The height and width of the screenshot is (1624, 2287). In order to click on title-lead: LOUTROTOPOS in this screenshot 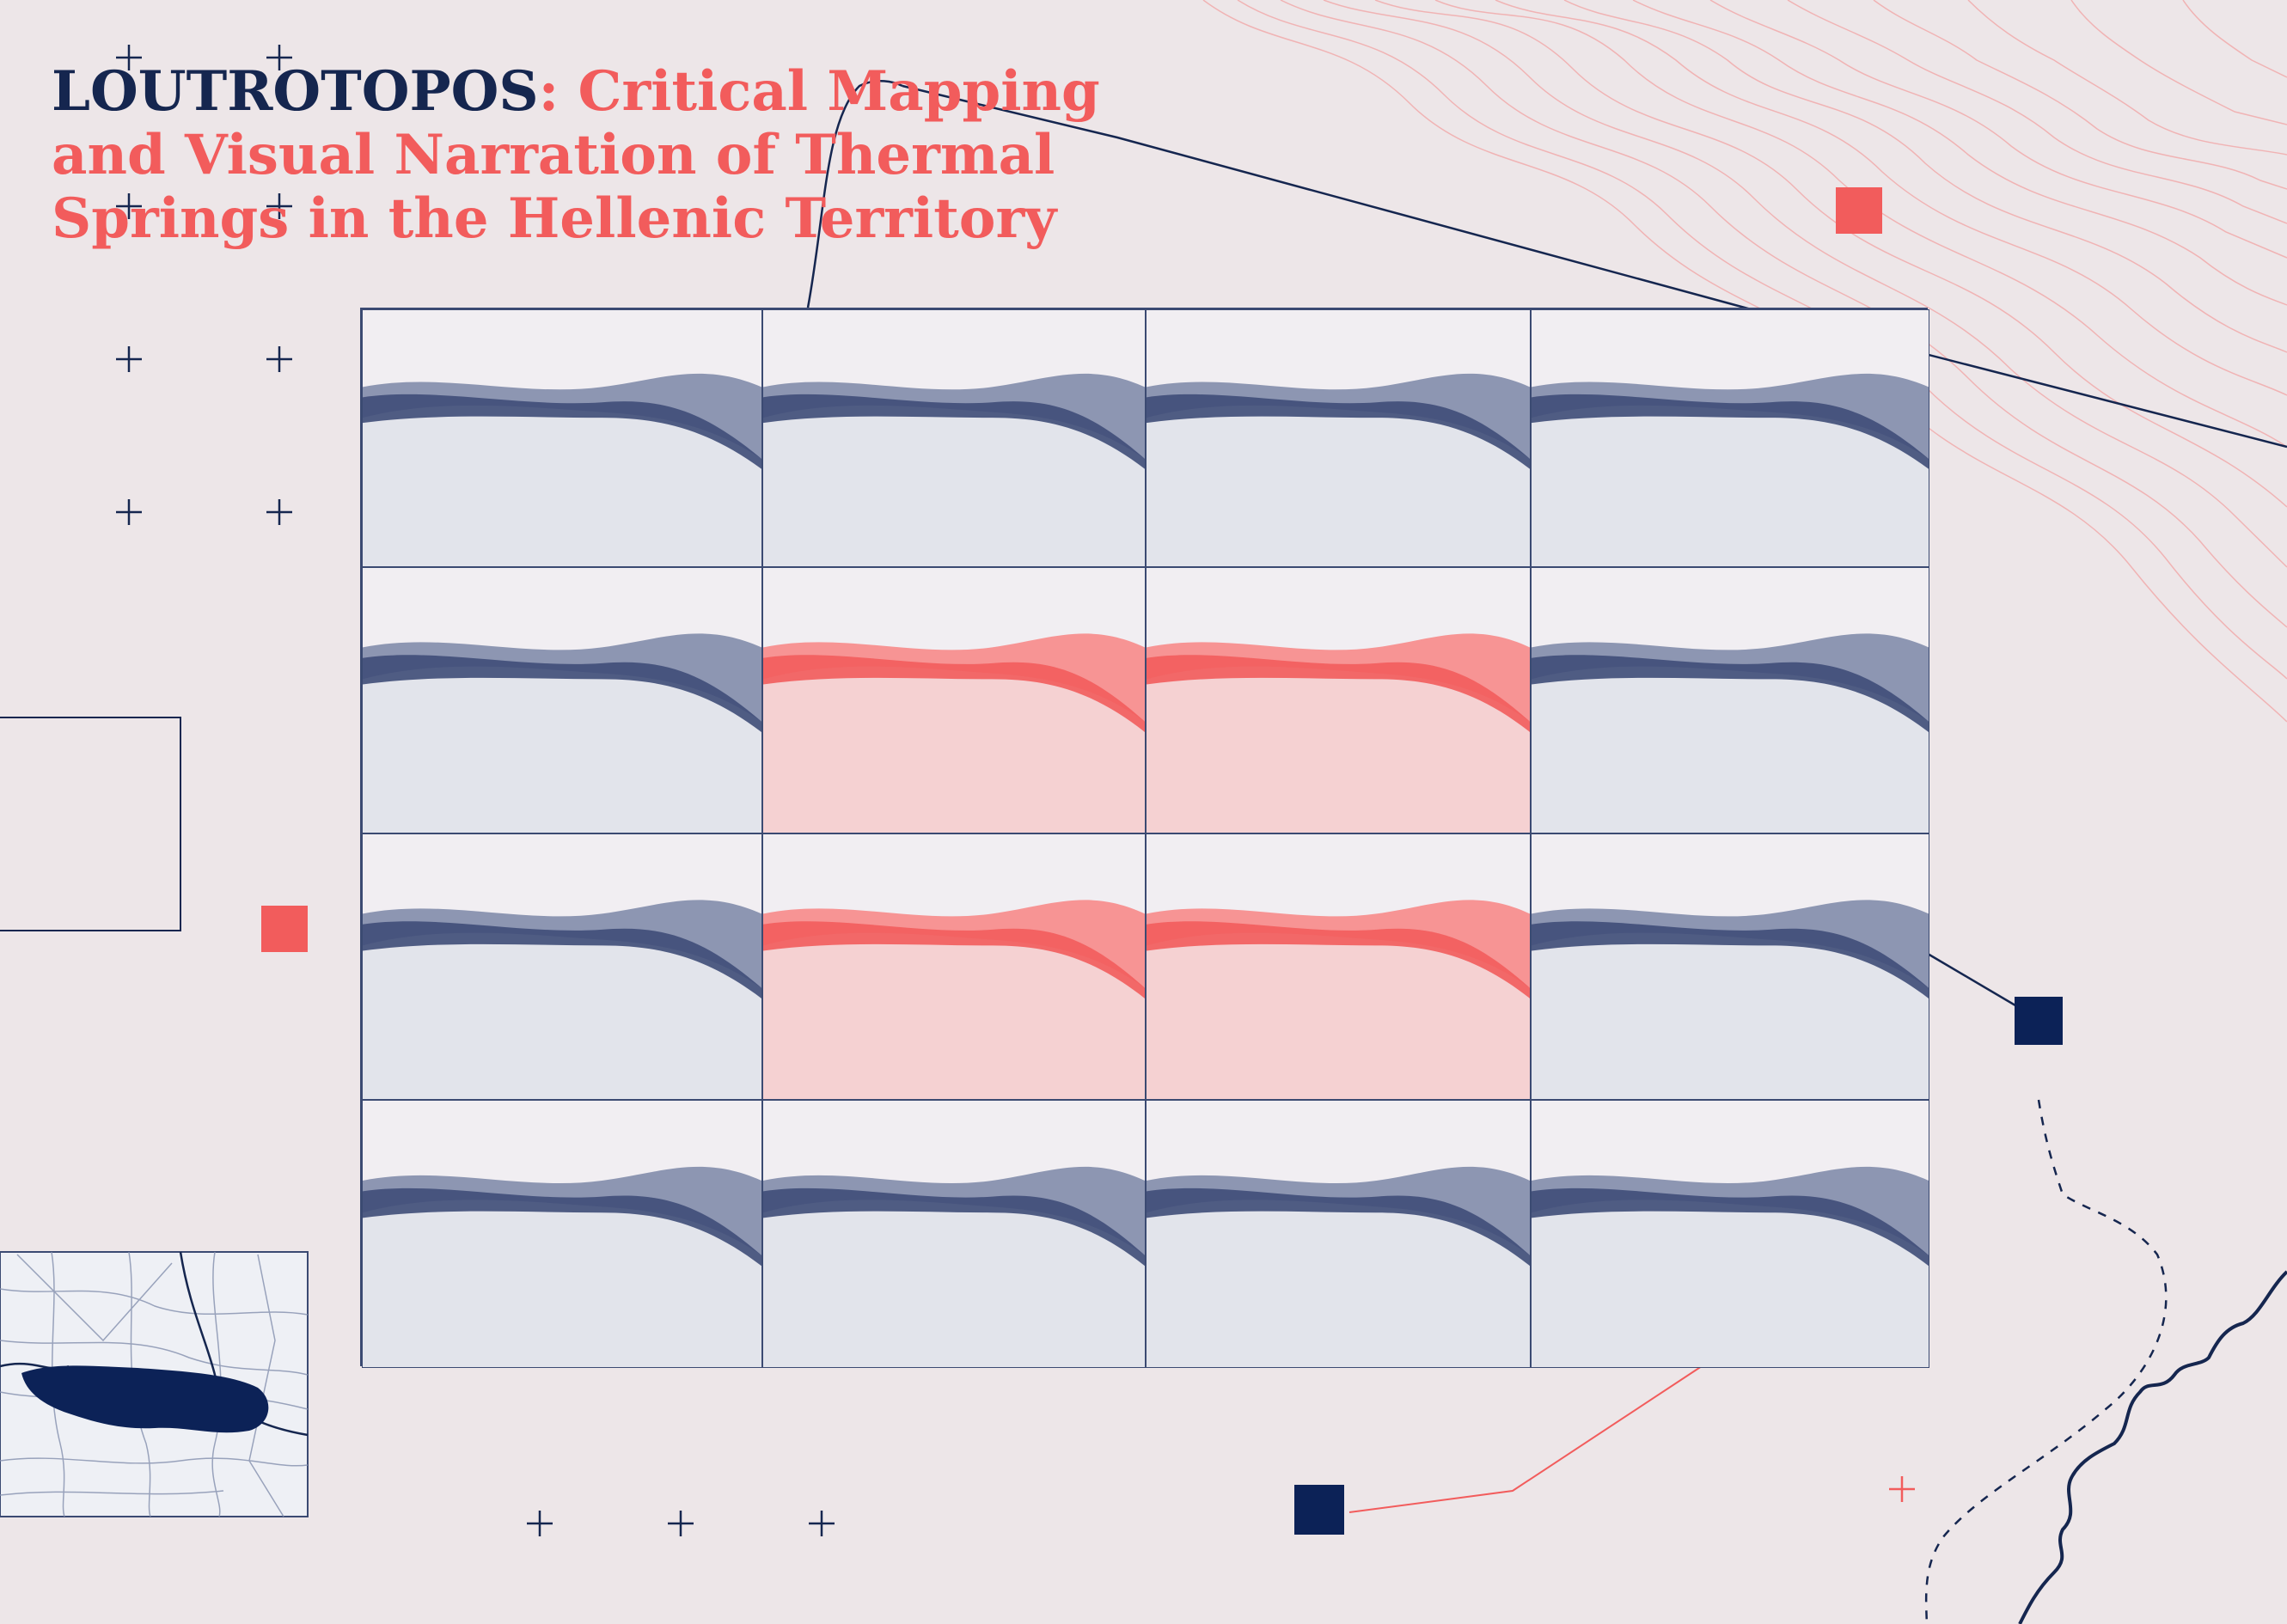, I will do `click(295, 91)`.